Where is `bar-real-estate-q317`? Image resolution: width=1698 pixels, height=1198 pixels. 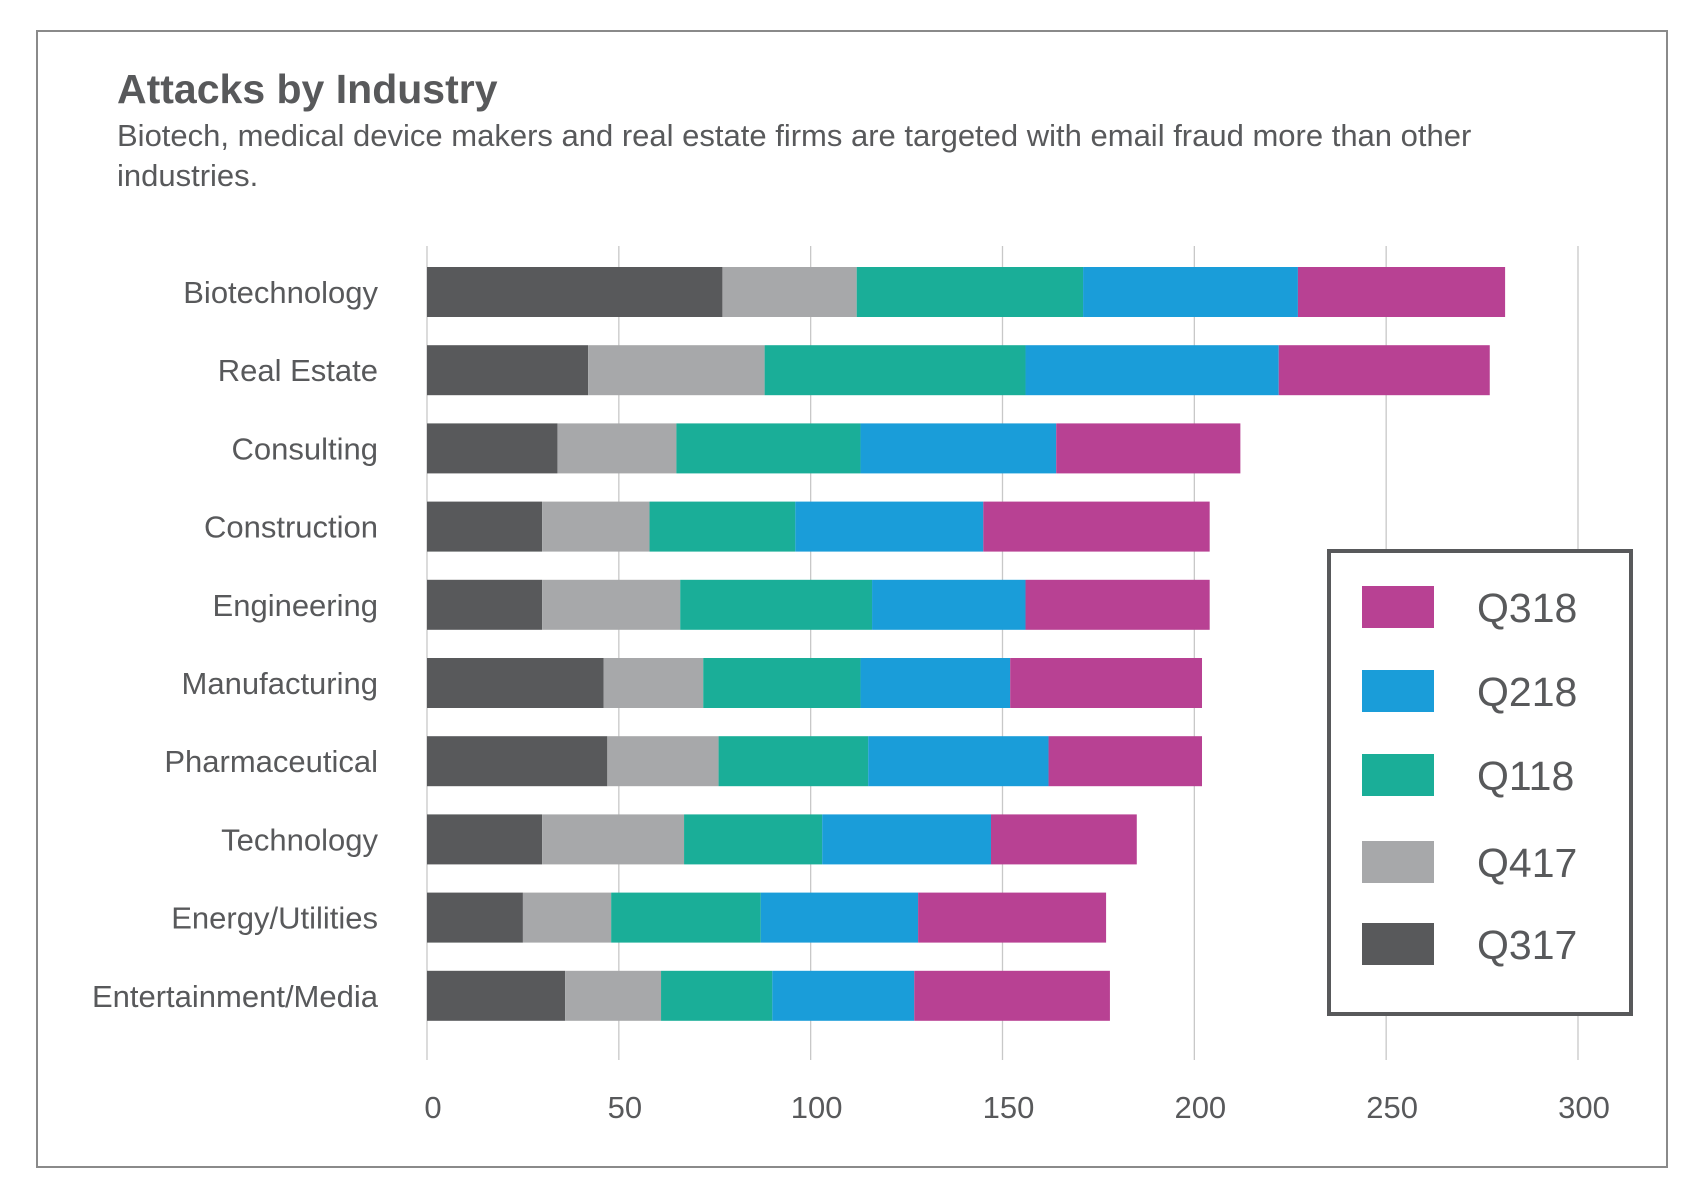
bar-real-estate-q317 is located at coordinates (508, 370).